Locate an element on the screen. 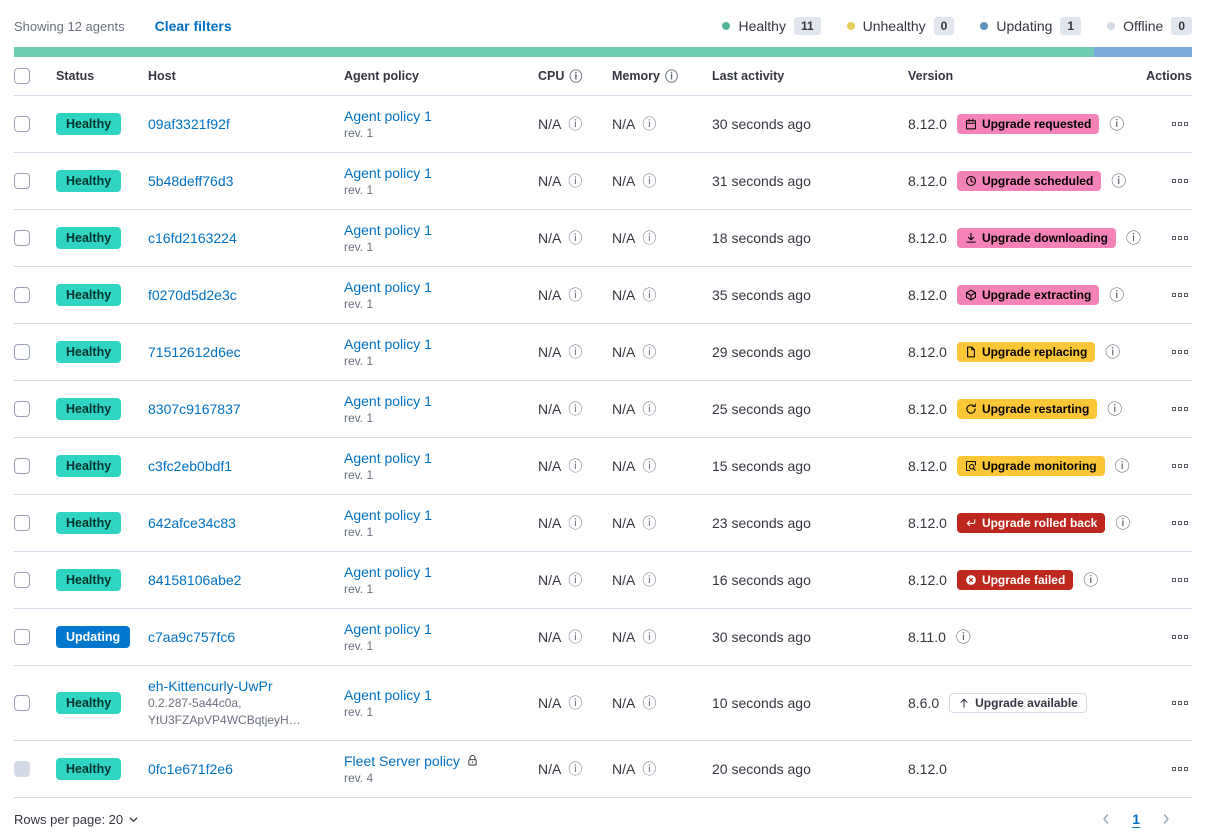 The height and width of the screenshot is (838, 1225). legend-item-healthy: Healthy 11 is located at coordinates (771, 26).